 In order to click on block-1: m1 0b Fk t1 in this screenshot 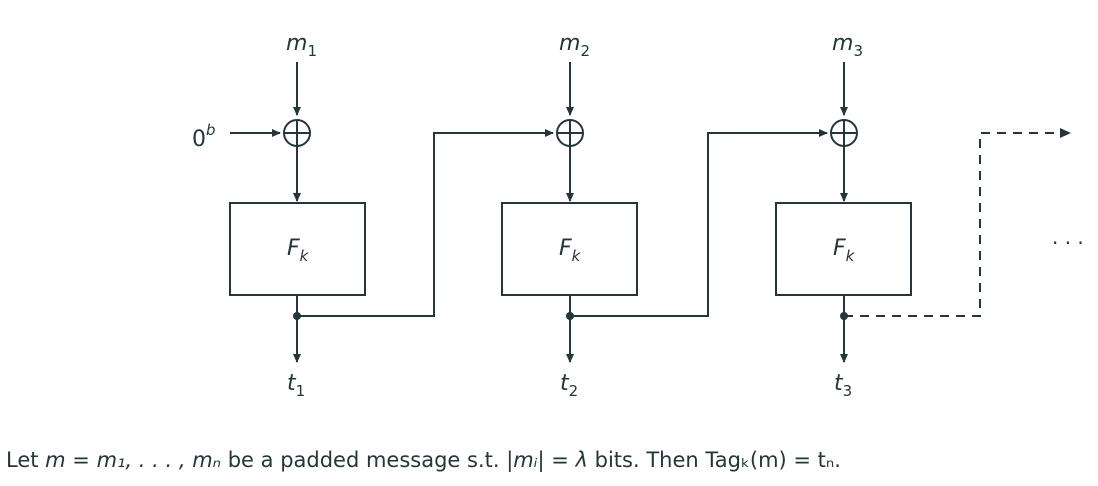, I will do `click(279, 215)`.